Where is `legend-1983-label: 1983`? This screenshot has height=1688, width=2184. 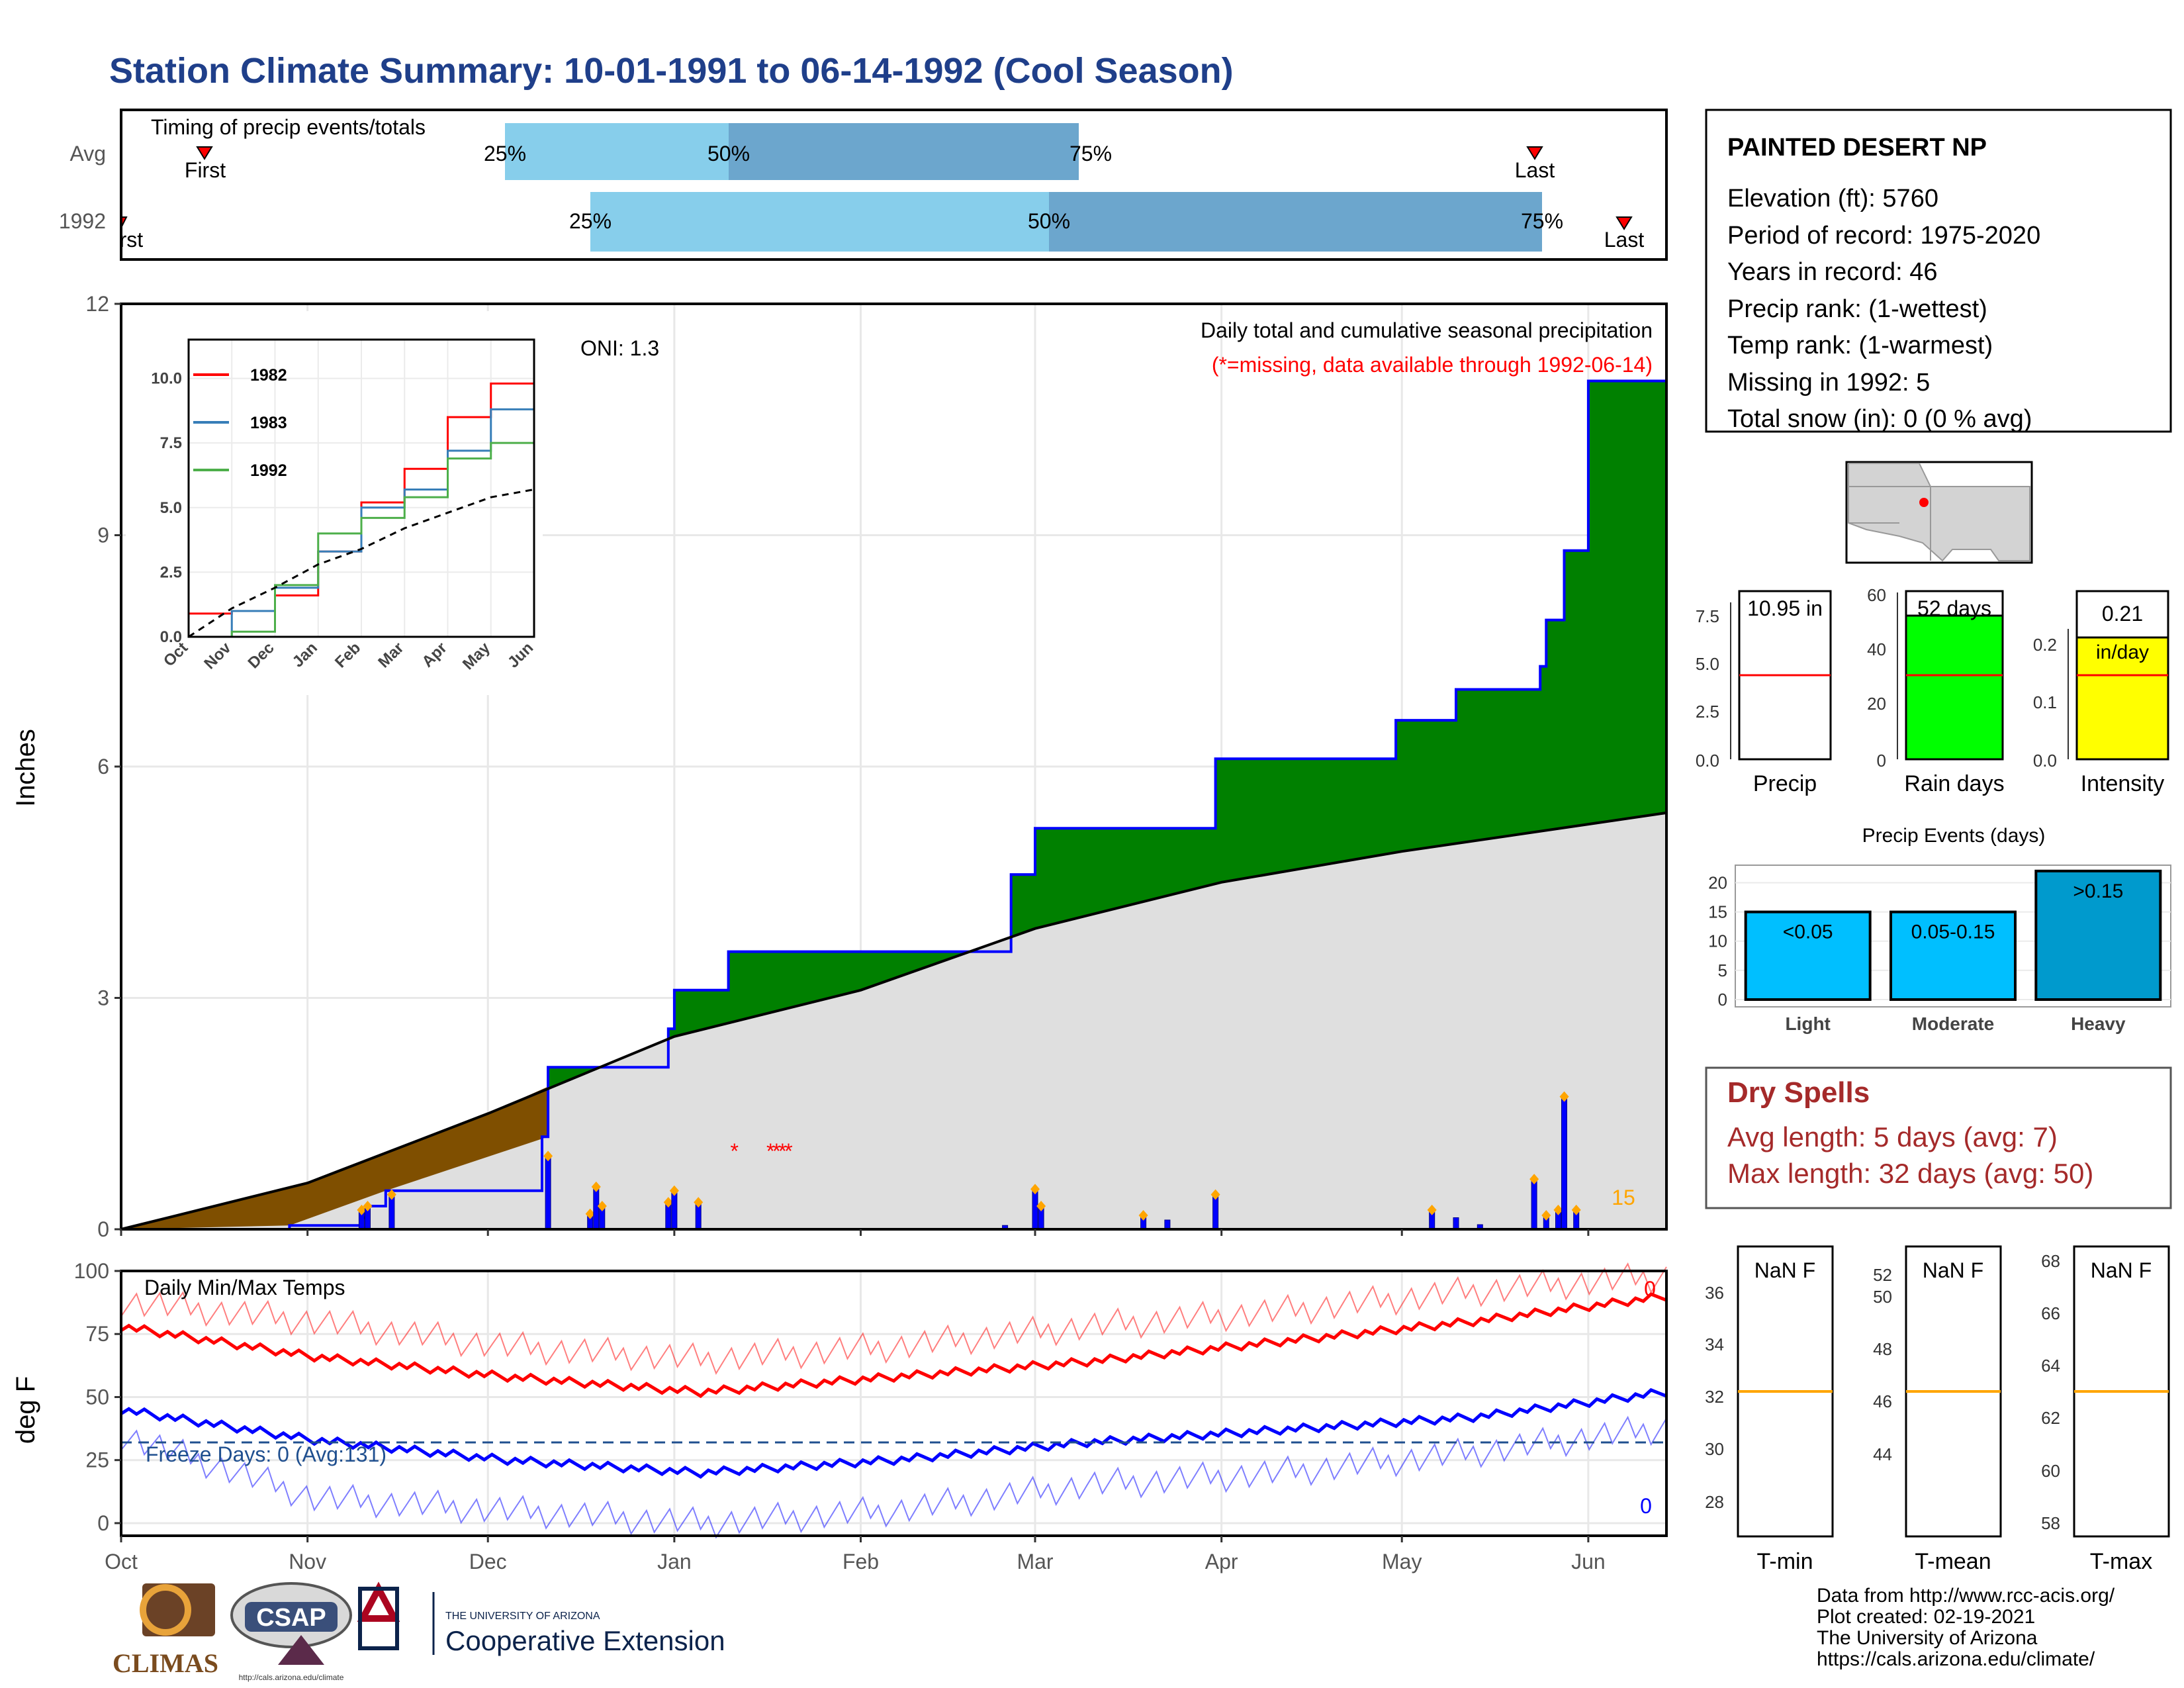
legend-1983-label: 1983 is located at coordinates (268, 423).